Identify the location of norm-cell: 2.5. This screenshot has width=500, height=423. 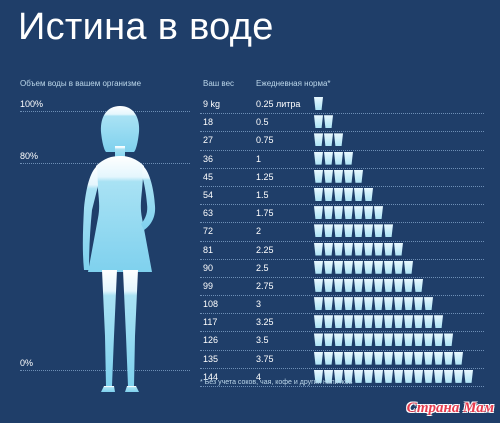
(262, 267).